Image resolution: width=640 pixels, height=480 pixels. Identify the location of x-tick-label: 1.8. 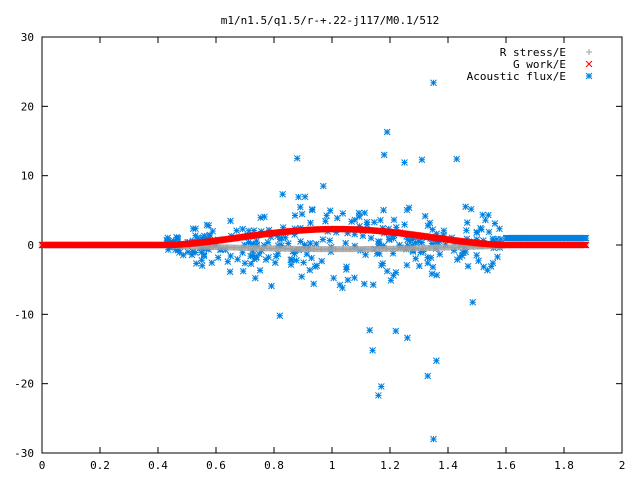
(564, 465).